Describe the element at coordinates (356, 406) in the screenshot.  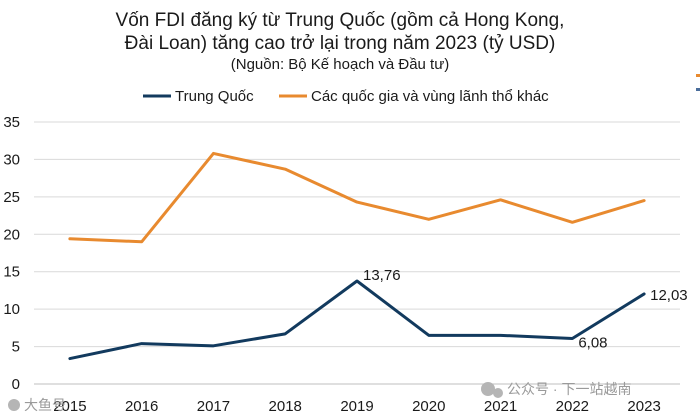
I see `x-tick-label-2019: 2019` at that location.